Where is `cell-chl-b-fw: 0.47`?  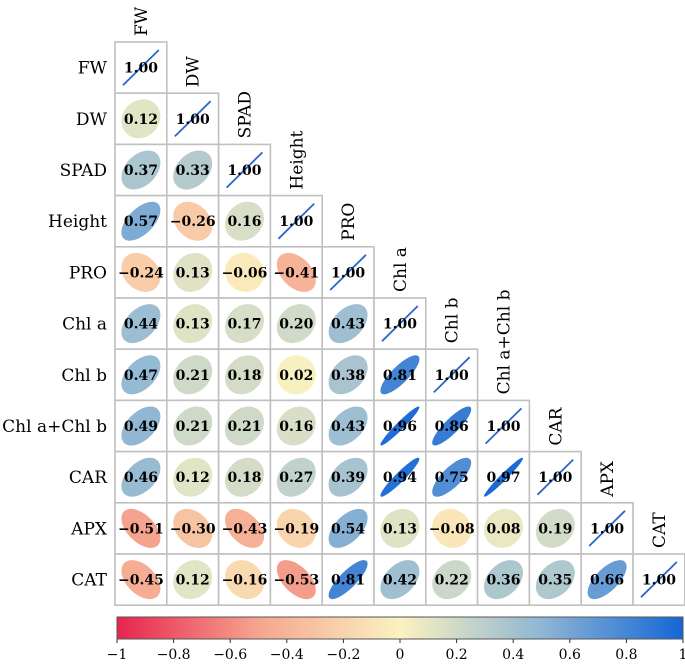 cell-chl-b-fw: 0.47 is located at coordinates (141, 375).